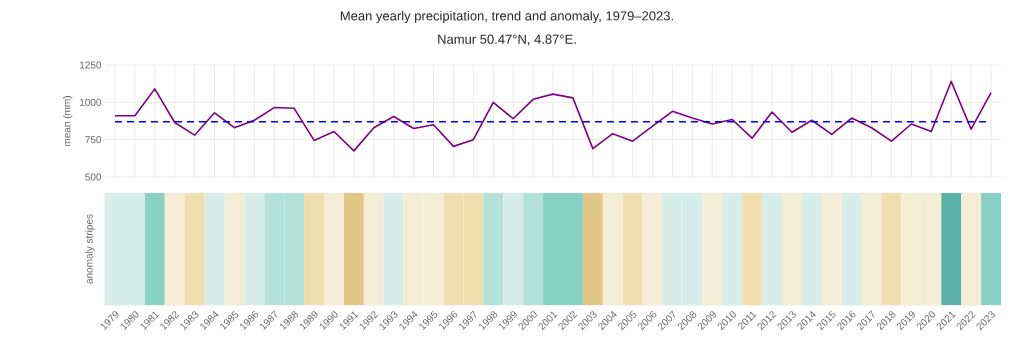 Image resolution: width=1013 pixels, height=348 pixels. What do you see at coordinates (507, 40) in the screenshot?
I see `chart-subtitle: Namur 50.47°N, 4.87°E.` at bounding box center [507, 40].